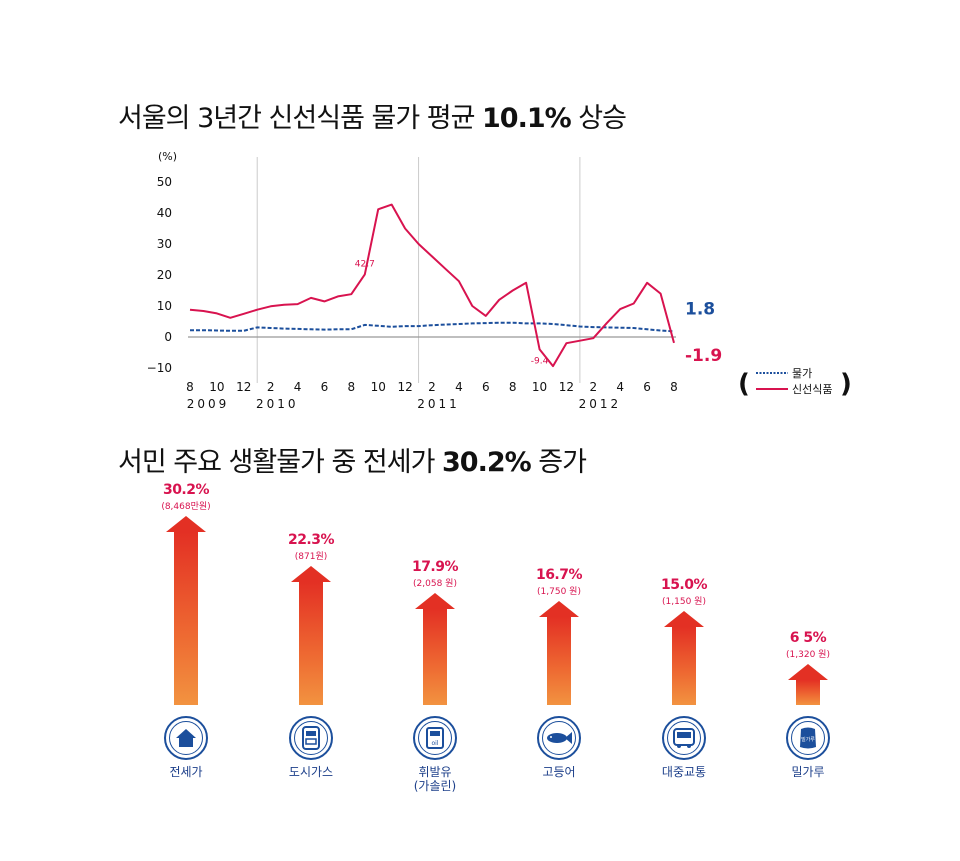  Describe the element at coordinates (186, 490) in the screenshot. I see `bar-value-label: 30.2%` at that location.